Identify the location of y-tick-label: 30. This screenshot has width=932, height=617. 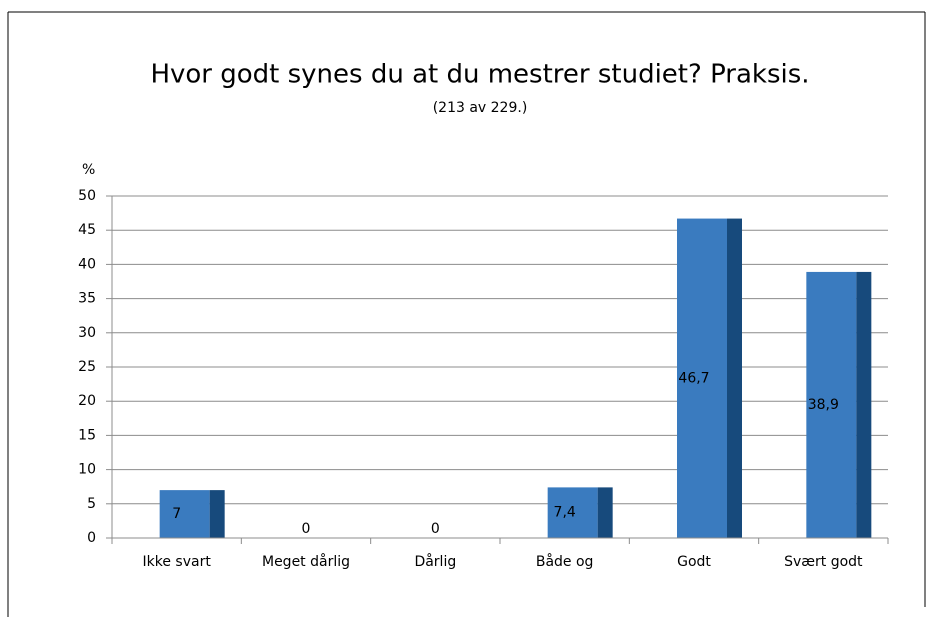
(87, 333).